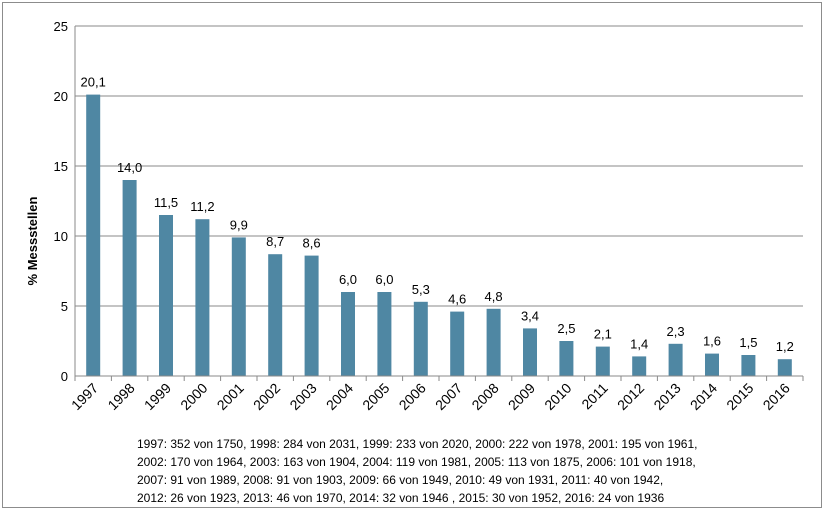  What do you see at coordinates (339, 396) in the screenshot?
I see `x-tick-label: 2004` at bounding box center [339, 396].